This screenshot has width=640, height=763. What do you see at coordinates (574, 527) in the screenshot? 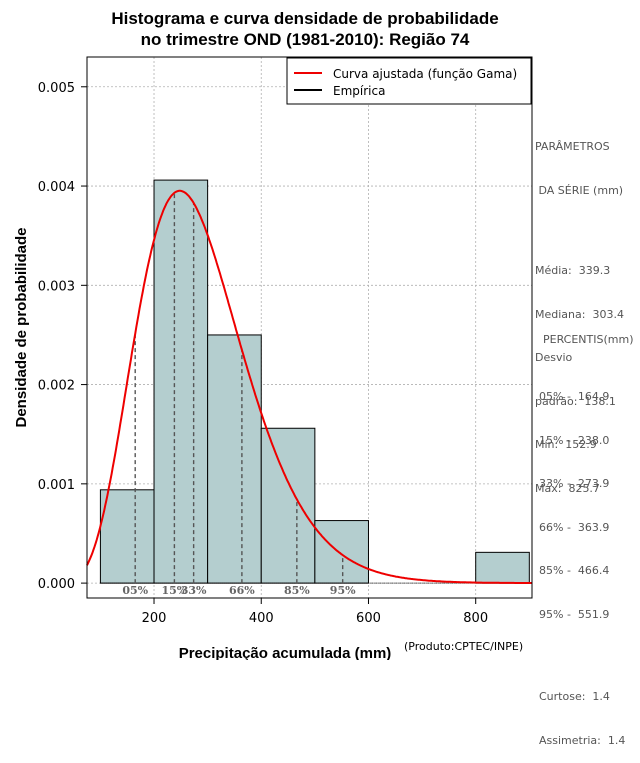
I see `percentile-66: 66% - 363.9` at bounding box center [574, 527].